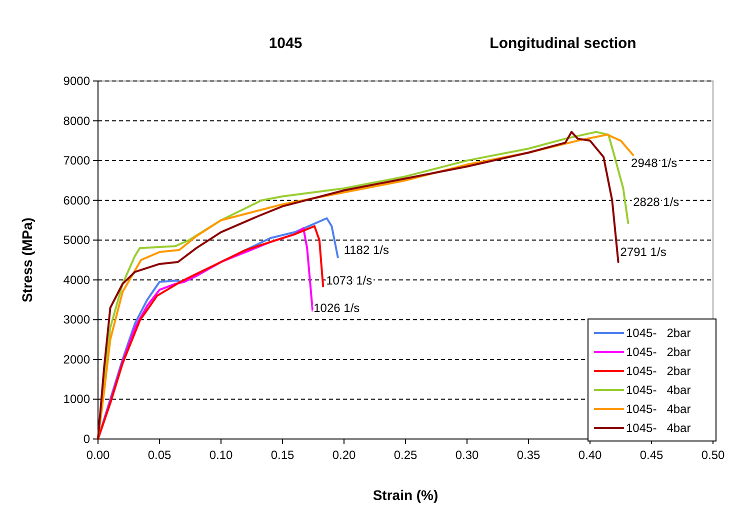 The height and width of the screenshot is (515, 729). What do you see at coordinates (406, 455) in the screenshot?
I see `x-tick-label: 0.25` at bounding box center [406, 455].